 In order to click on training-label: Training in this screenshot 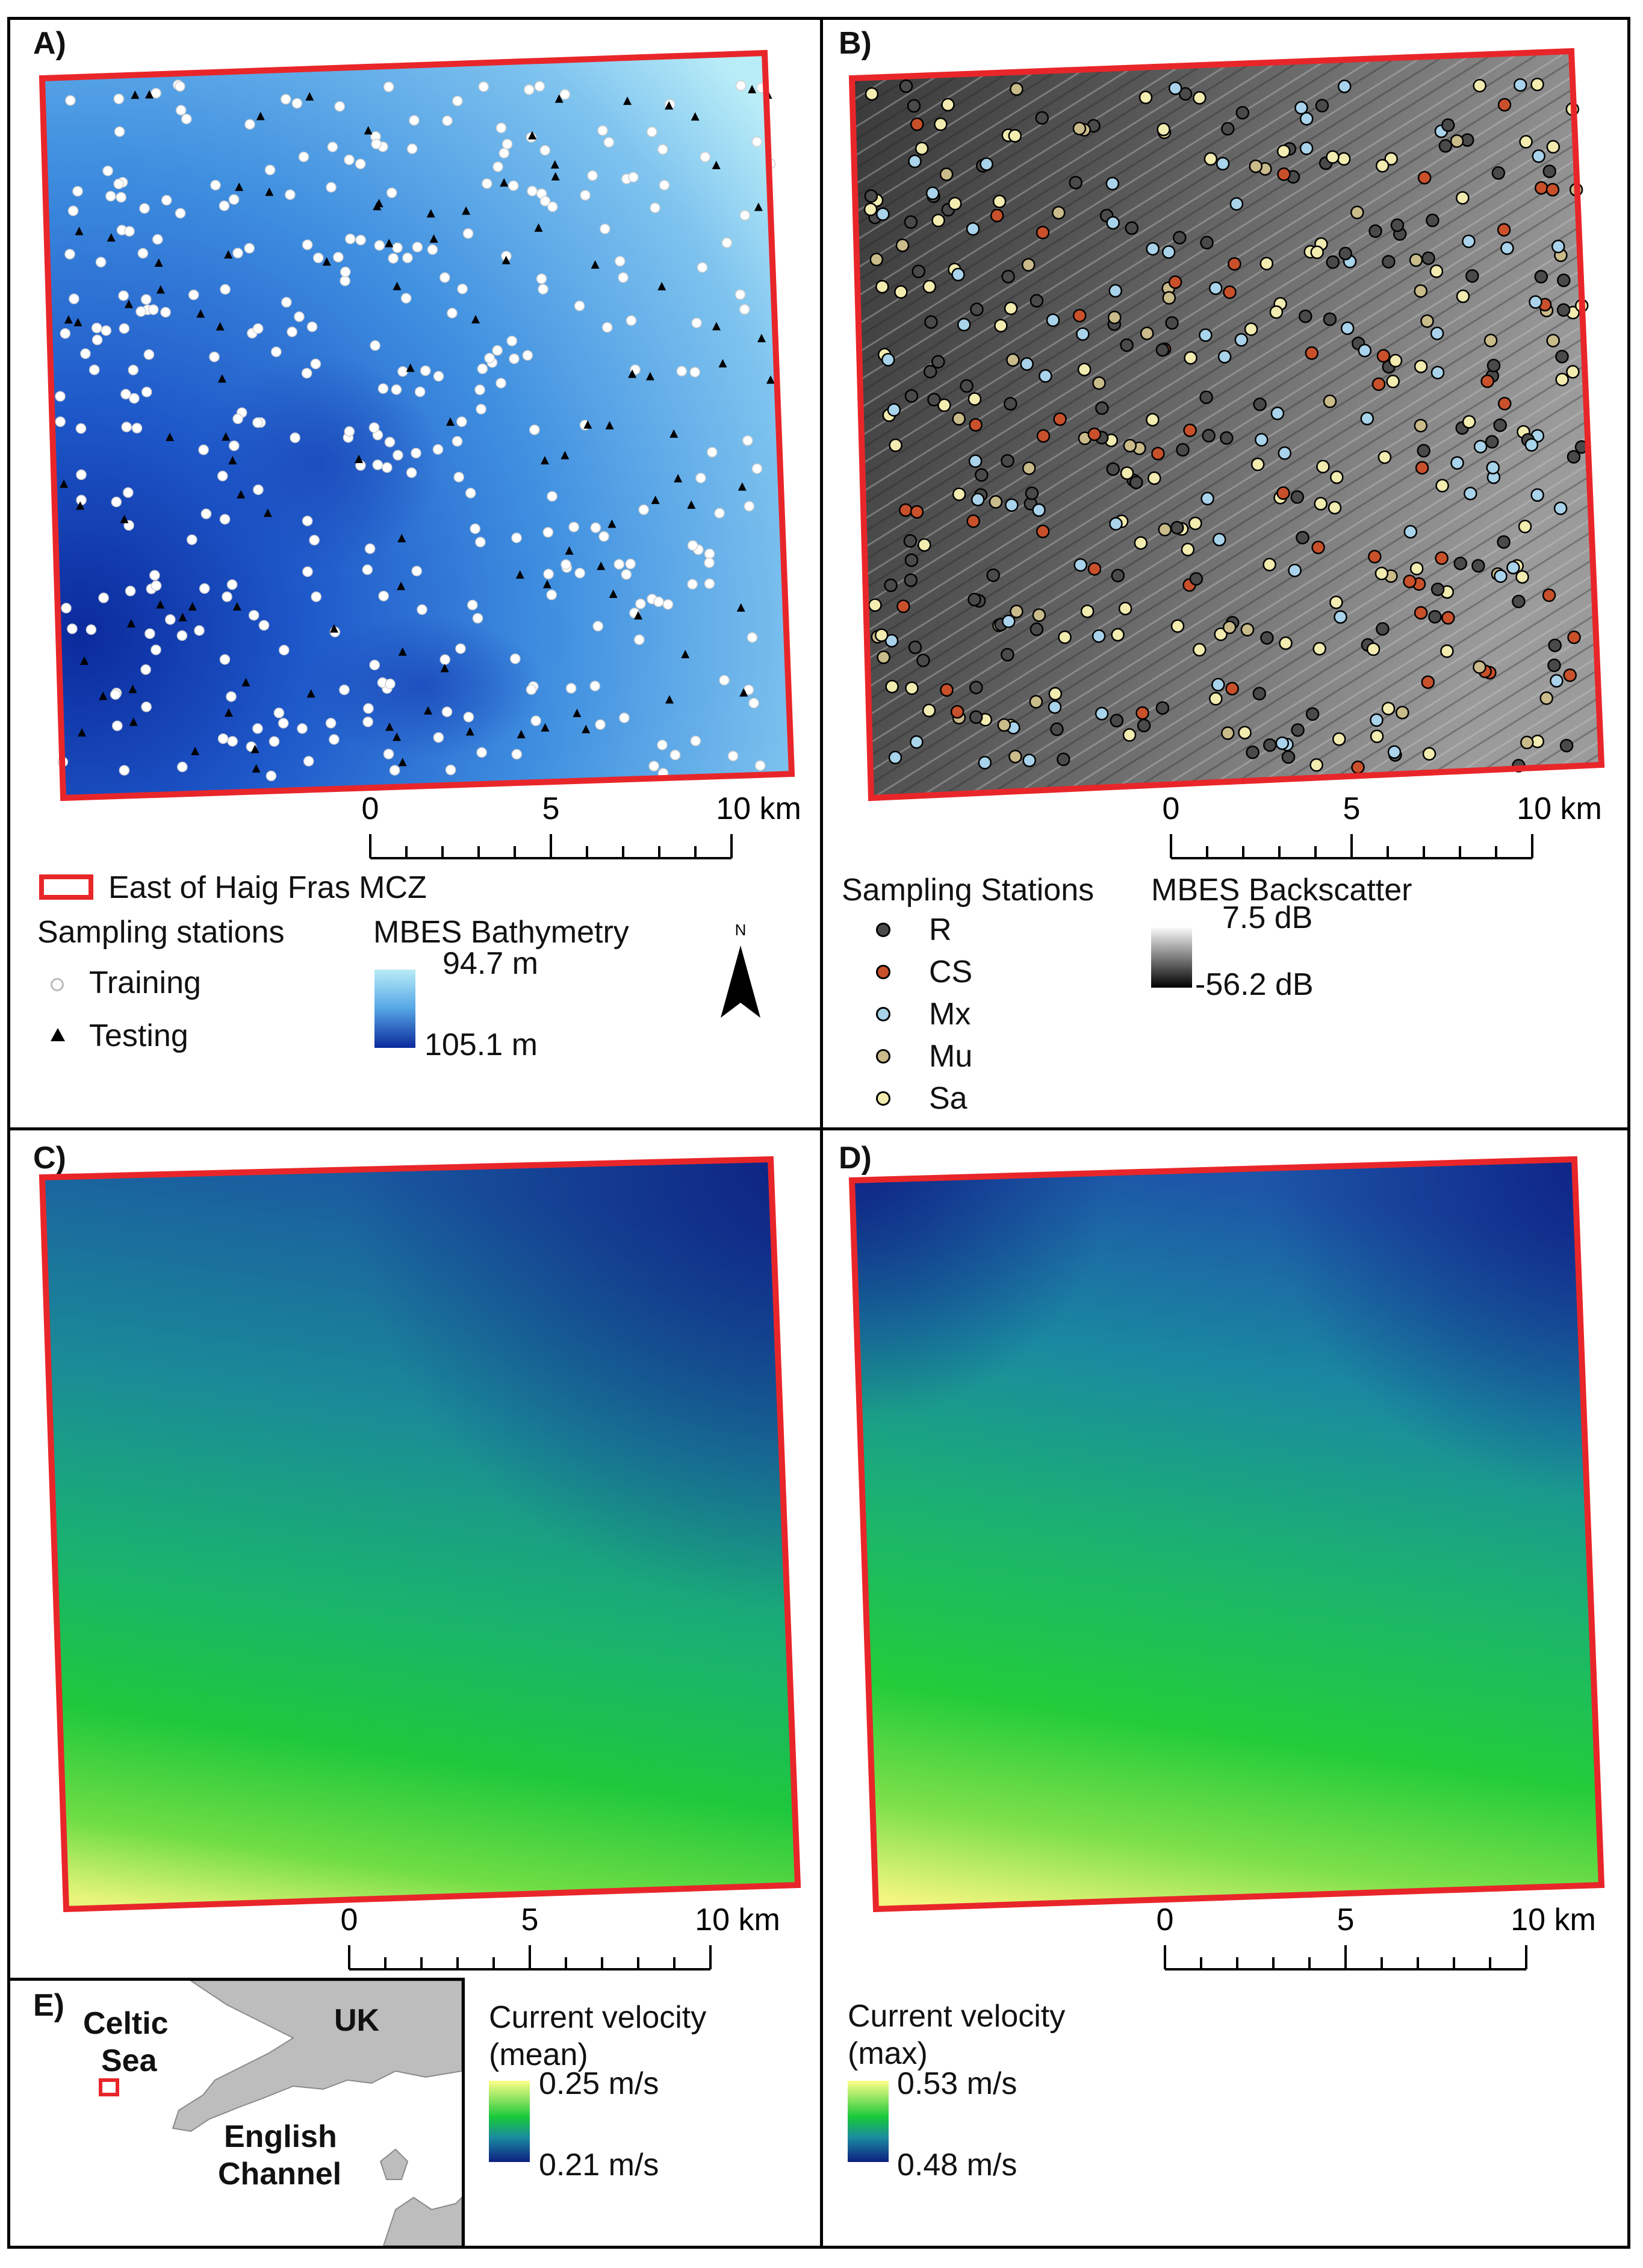, I will do `click(145, 983)`.